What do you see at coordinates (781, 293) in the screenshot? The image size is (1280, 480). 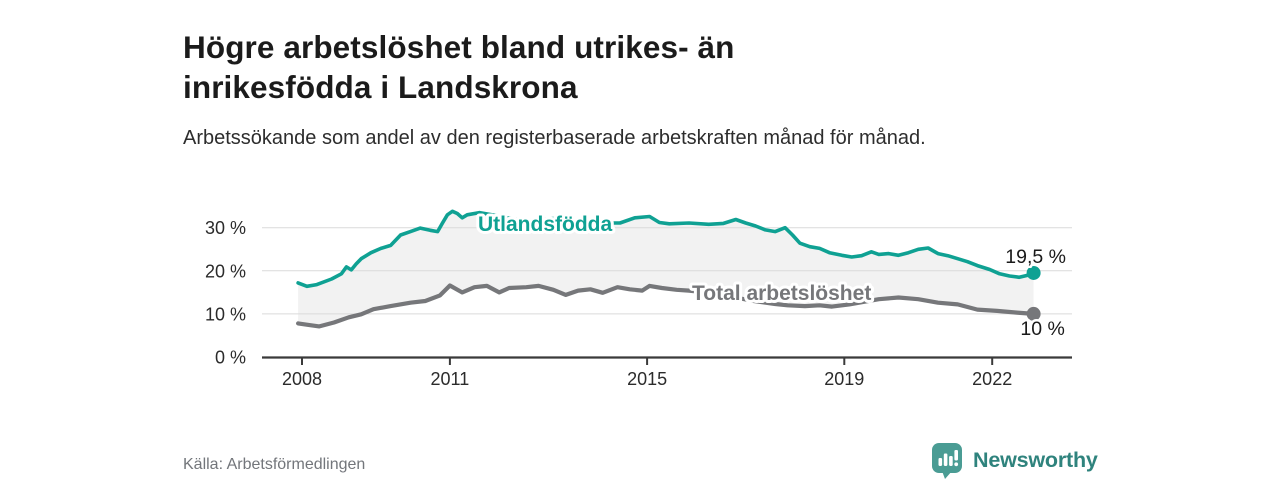 I see `series-label: Total arbetslöshet` at bounding box center [781, 293].